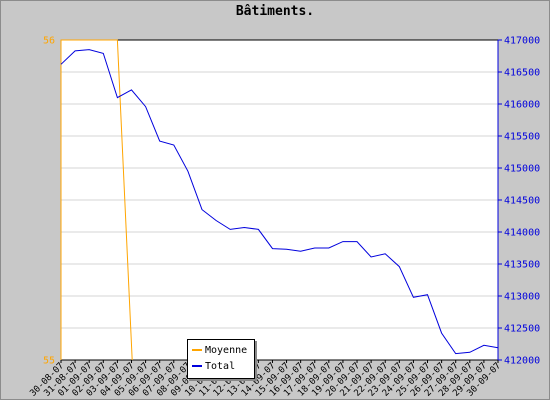 The height and width of the screenshot is (400, 550). I want to click on series-line-moyenne, so click(96, 200).